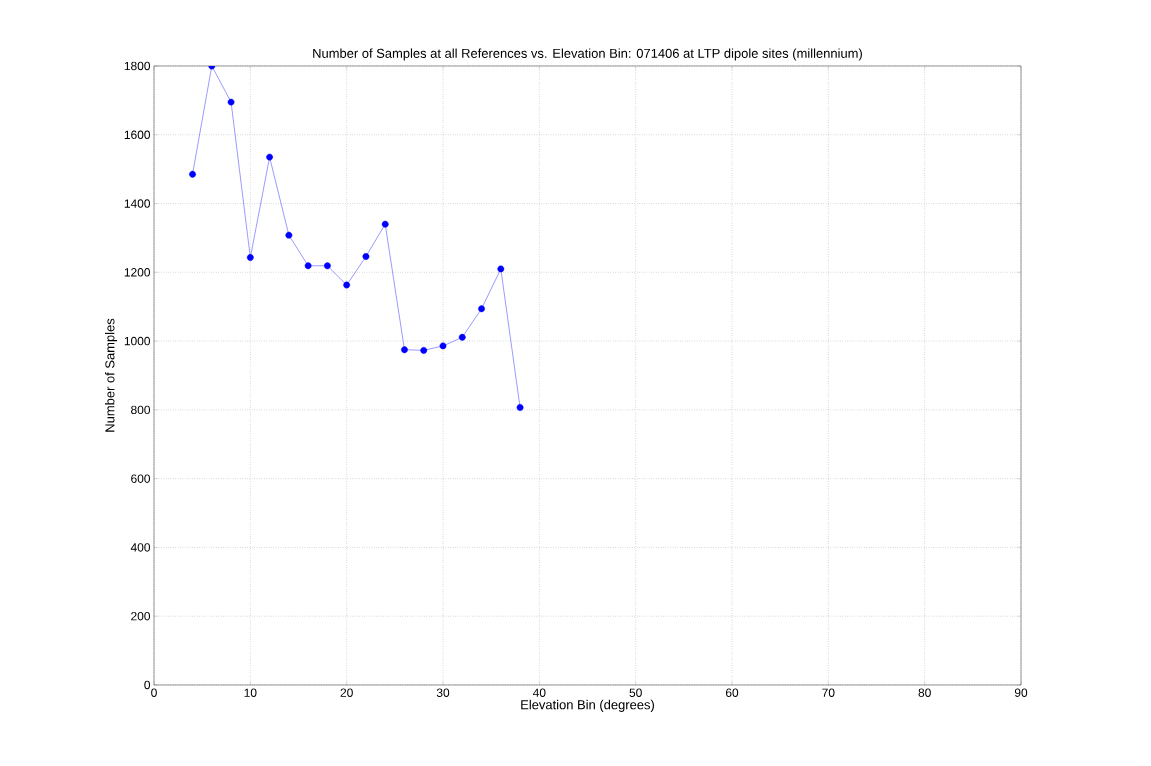 The image size is (1151, 766). Describe the element at coordinates (250, 692) in the screenshot. I see `x-tick-label: 10` at that location.